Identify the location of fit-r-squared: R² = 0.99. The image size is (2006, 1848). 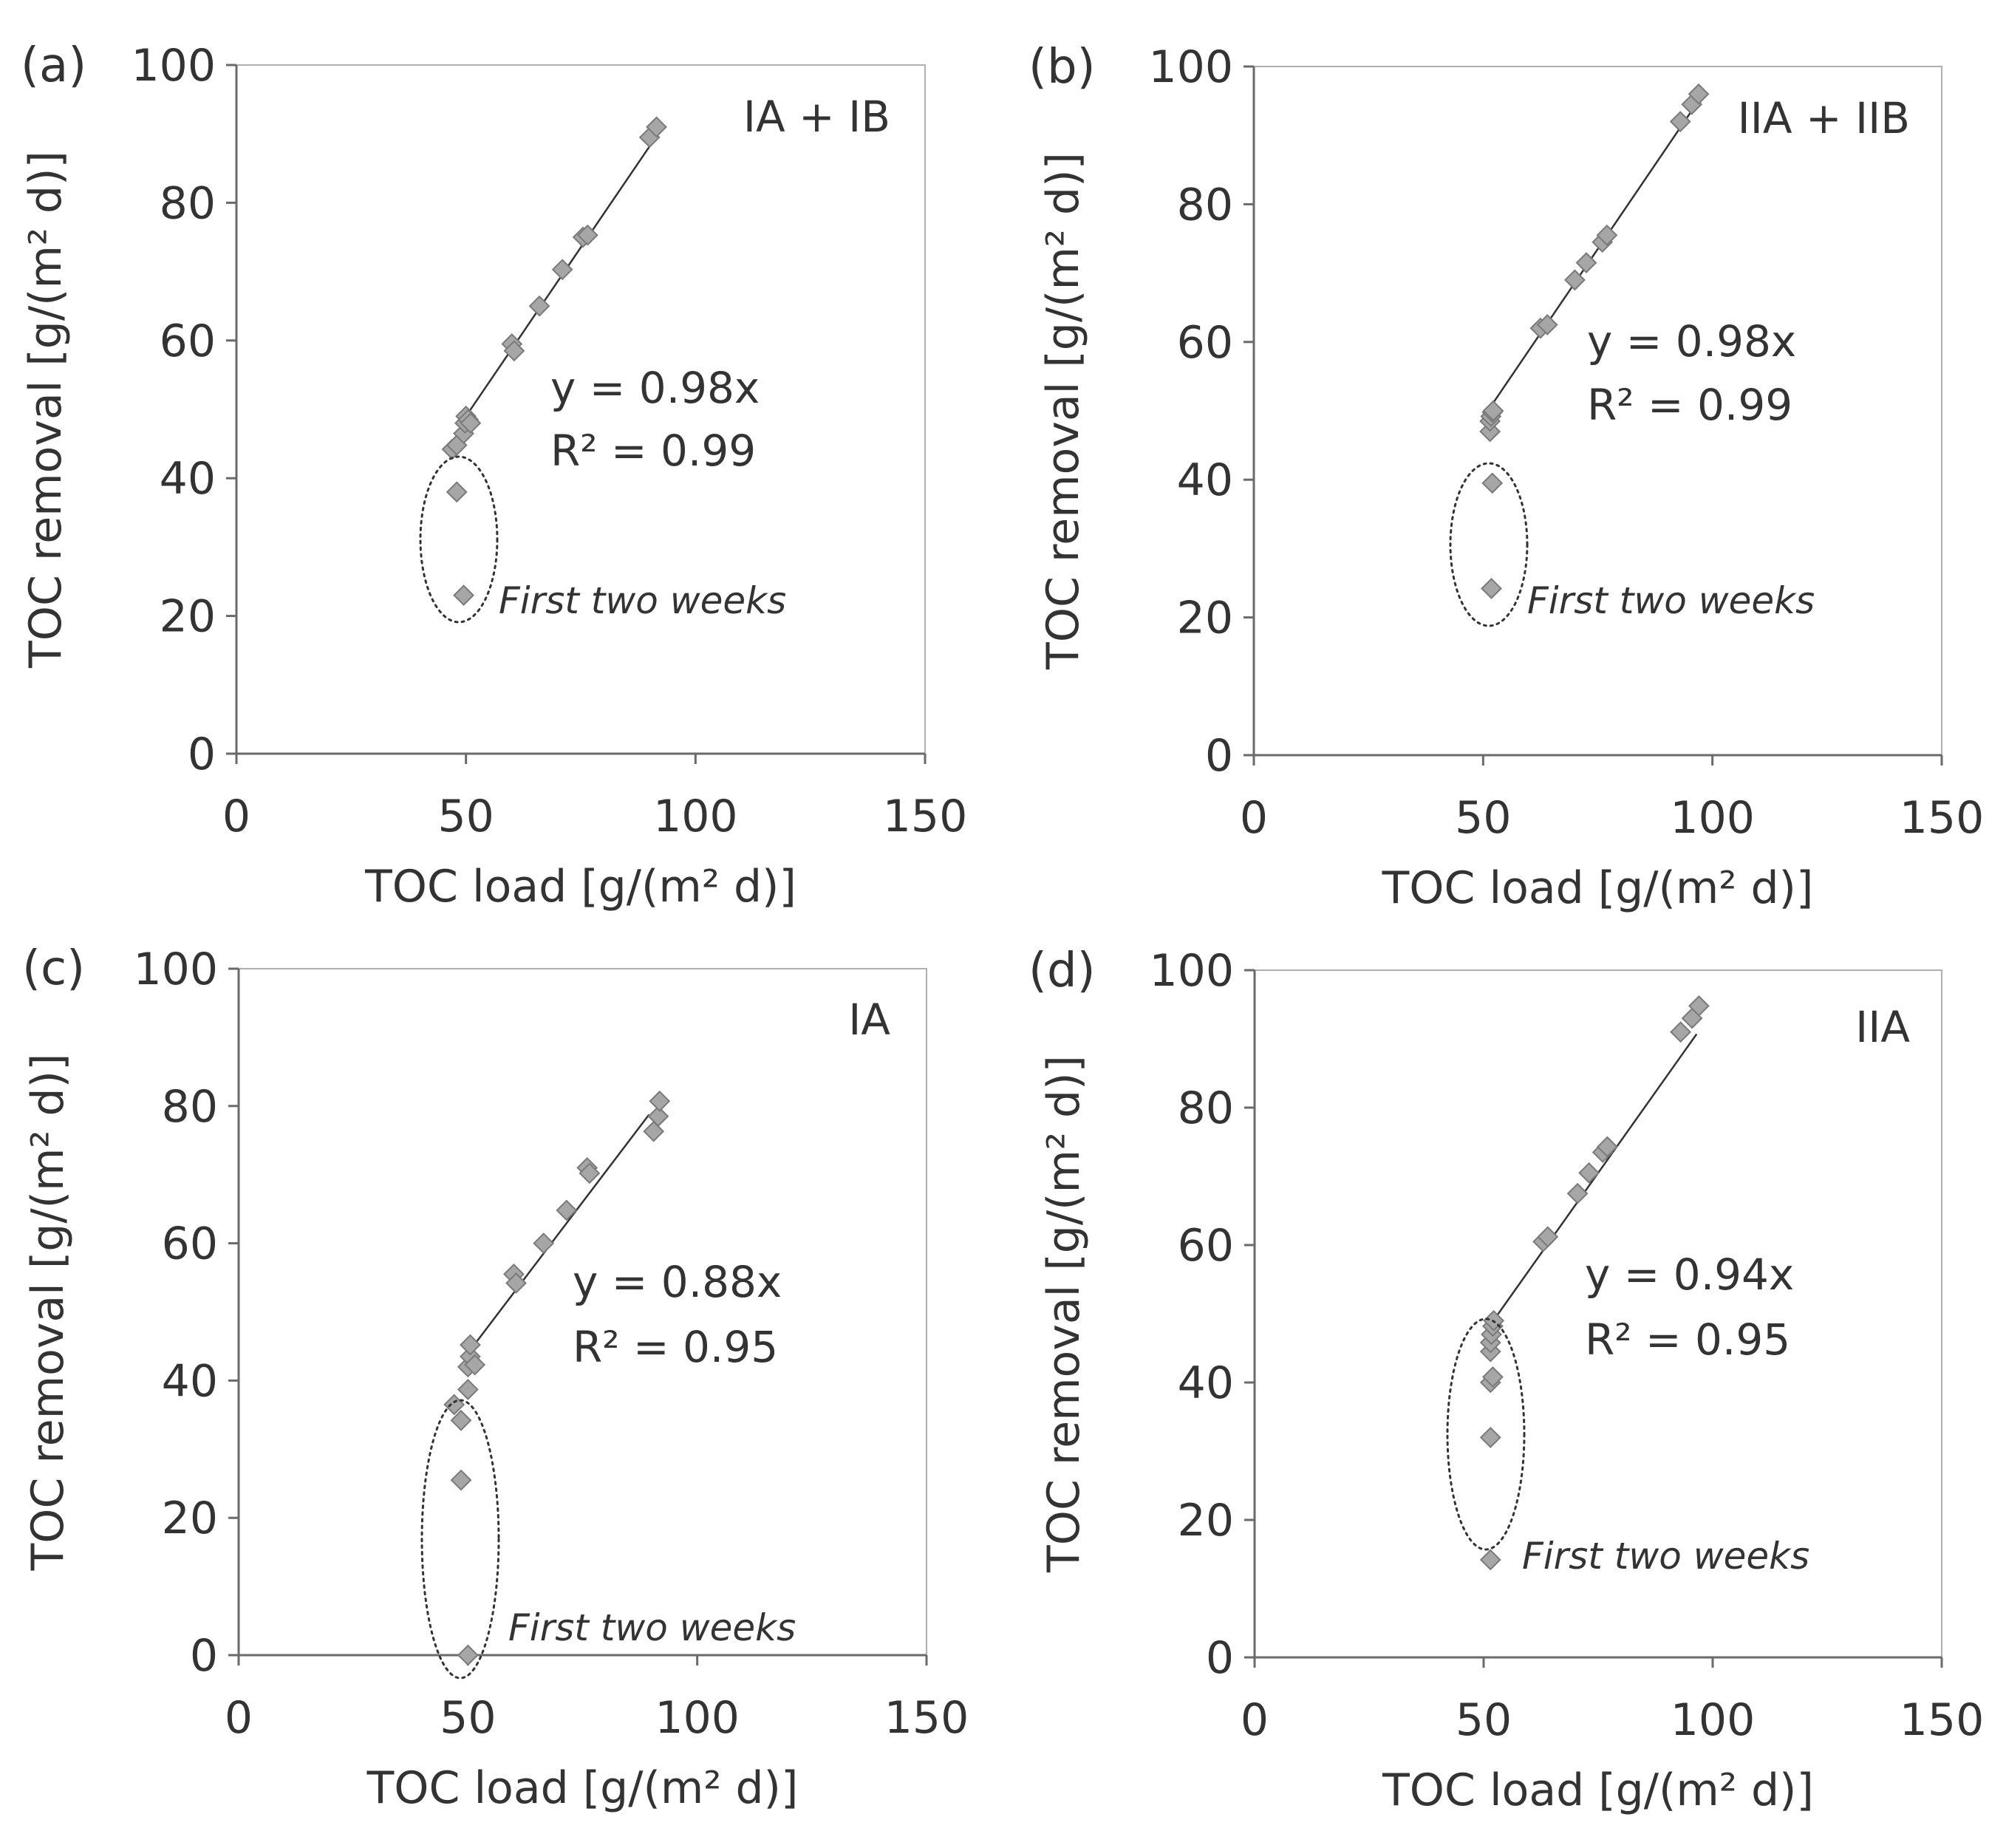
(1690, 405).